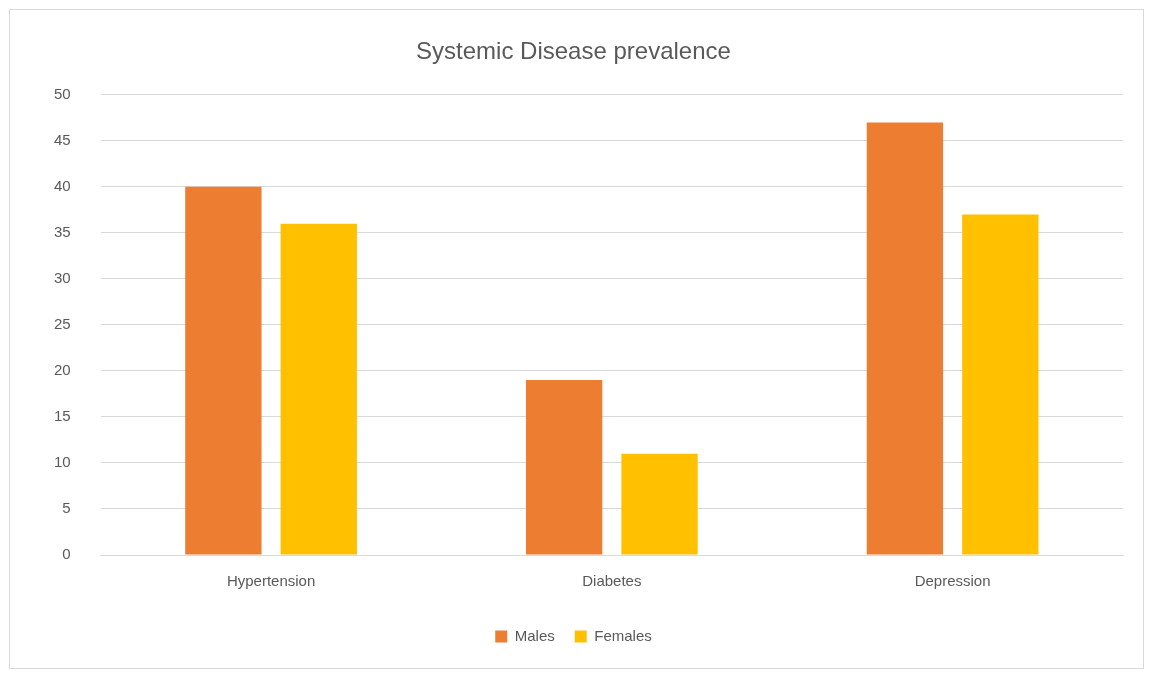 The height and width of the screenshot is (675, 1155). What do you see at coordinates (612, 581) in the screenshot?
I see `x-tick-label: Diabetes` at bounding box center [612, 581].